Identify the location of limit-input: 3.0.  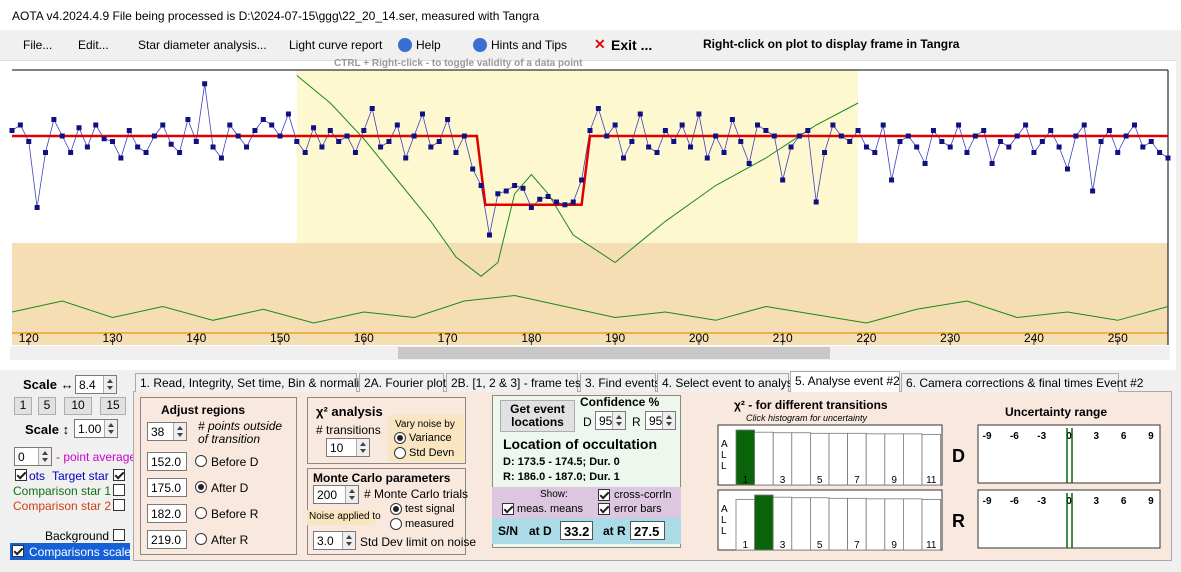
(334, 540).